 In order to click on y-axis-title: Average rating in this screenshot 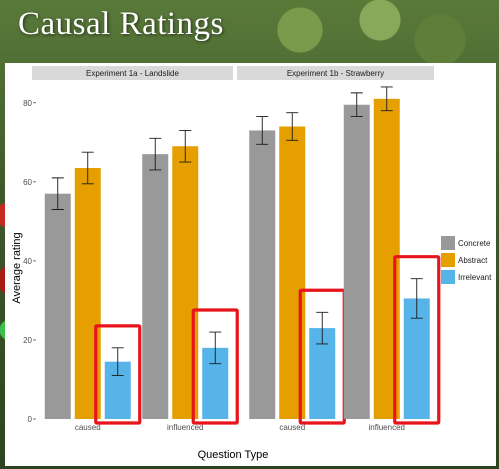, I will do `click(17, 267)`.